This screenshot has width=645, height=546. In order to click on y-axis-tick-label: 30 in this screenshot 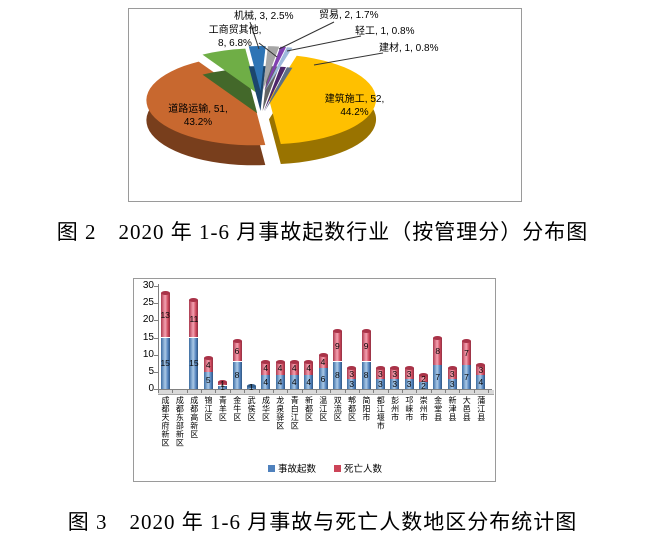, I will do `click(148, 285)`.